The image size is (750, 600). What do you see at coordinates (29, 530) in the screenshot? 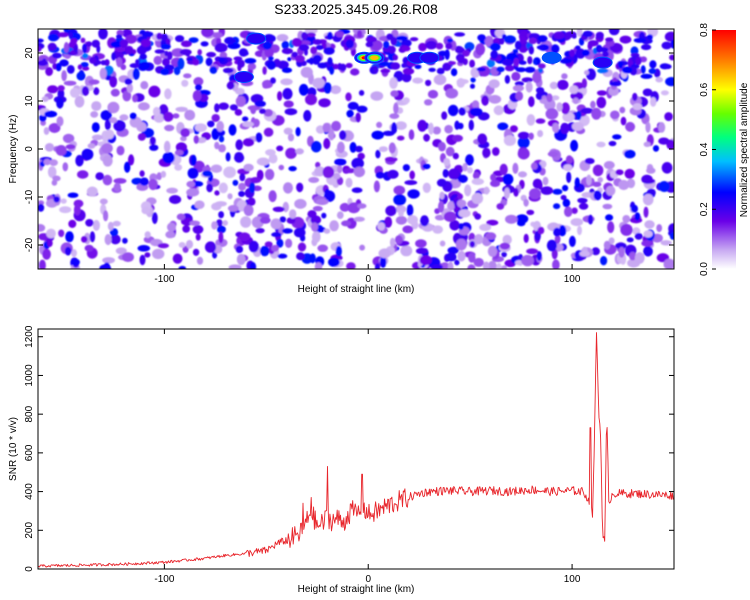
I see `y-tick-label: 200` at bounding box center [29, 530].